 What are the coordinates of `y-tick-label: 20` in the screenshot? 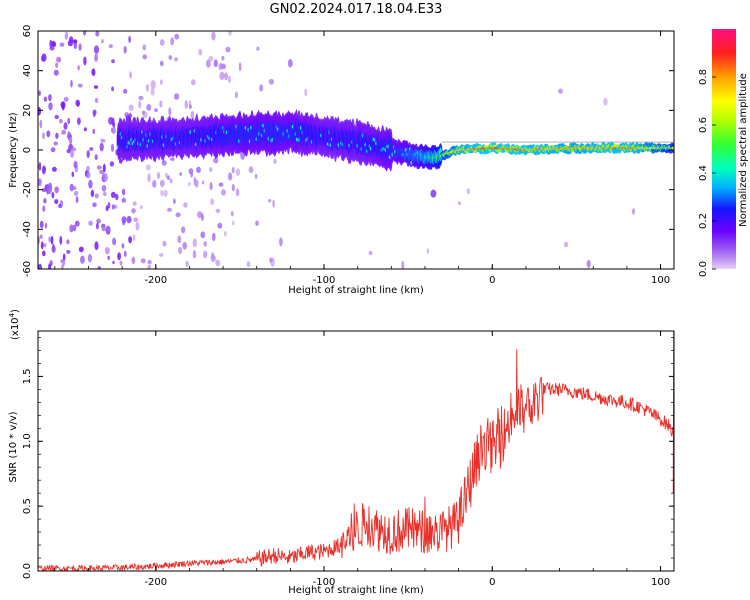 It's located at (27, 110).